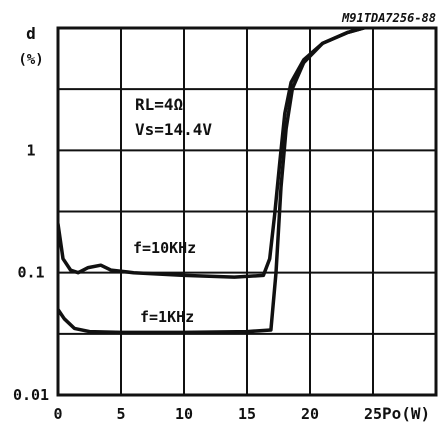  What do you see at coordinates (30, 150) in the screenshot?
I see `y-tick-label: 1` at bounding box center [30, 150].